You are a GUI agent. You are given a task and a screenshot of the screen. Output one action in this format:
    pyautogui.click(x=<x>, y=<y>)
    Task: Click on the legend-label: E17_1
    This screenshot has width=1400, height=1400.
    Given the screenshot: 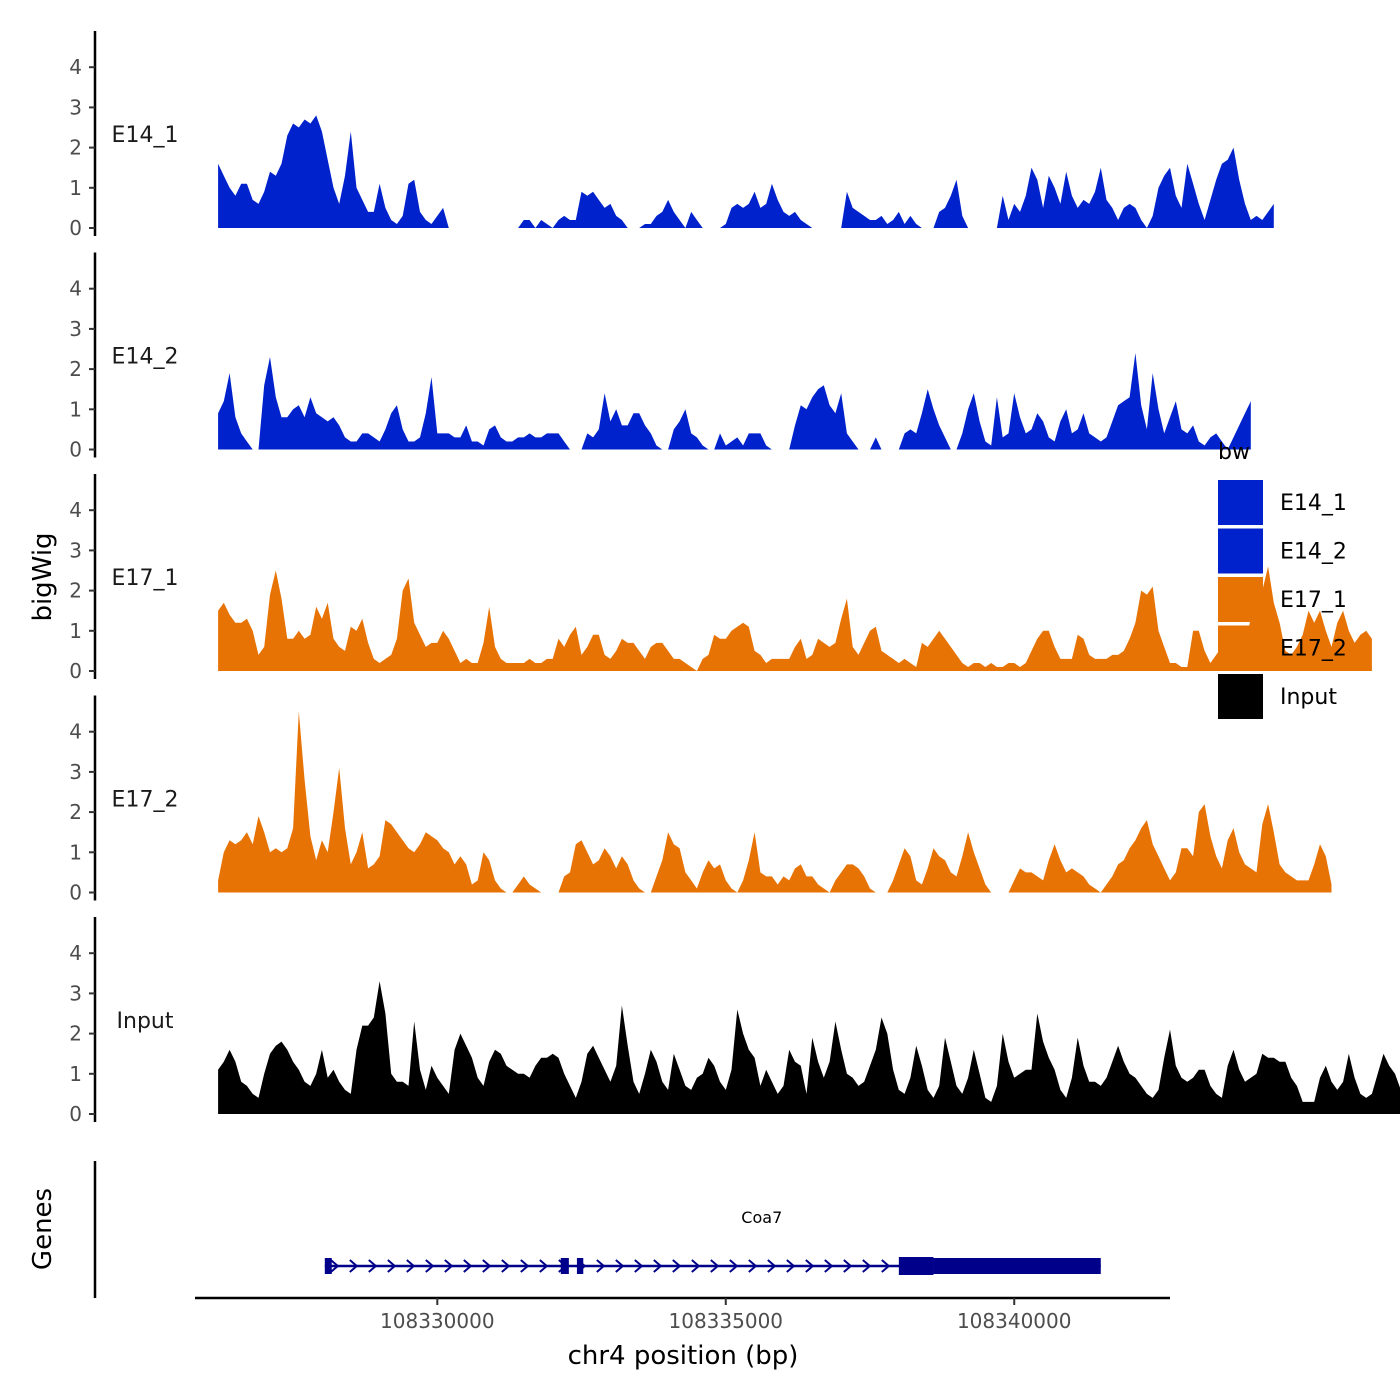 What is the action you would take?
    pyautogui.click(x=1313, y=600)
    